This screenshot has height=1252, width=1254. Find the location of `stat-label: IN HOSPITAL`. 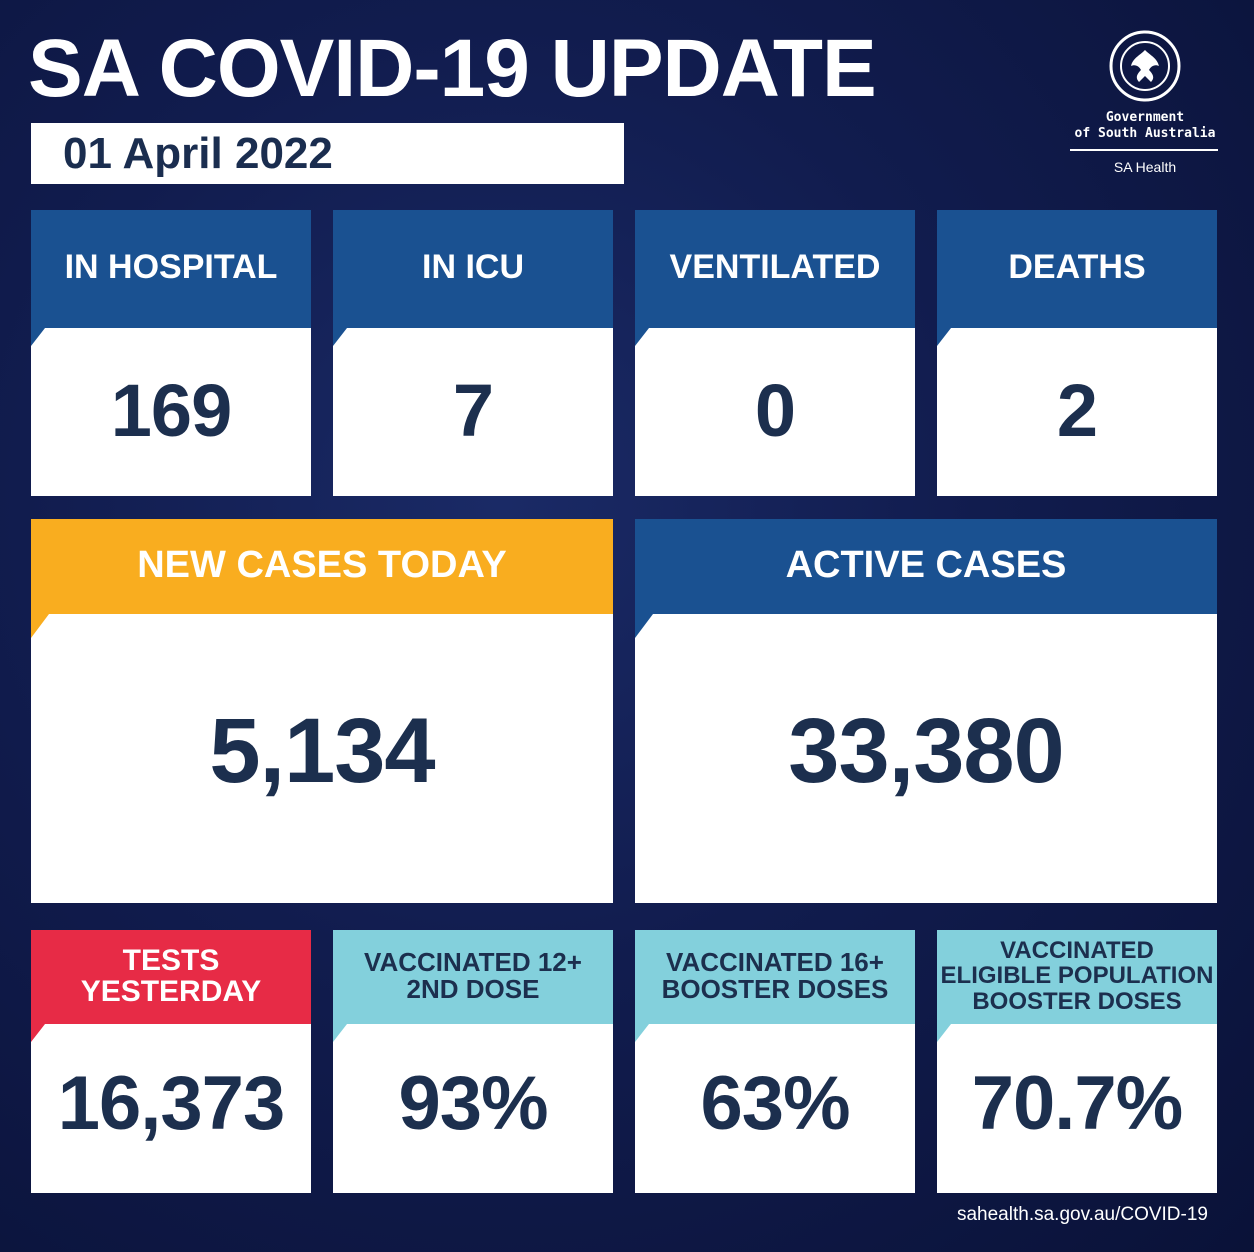

stat-label: IN HOSPITAL is located at coordinates (171, 268).